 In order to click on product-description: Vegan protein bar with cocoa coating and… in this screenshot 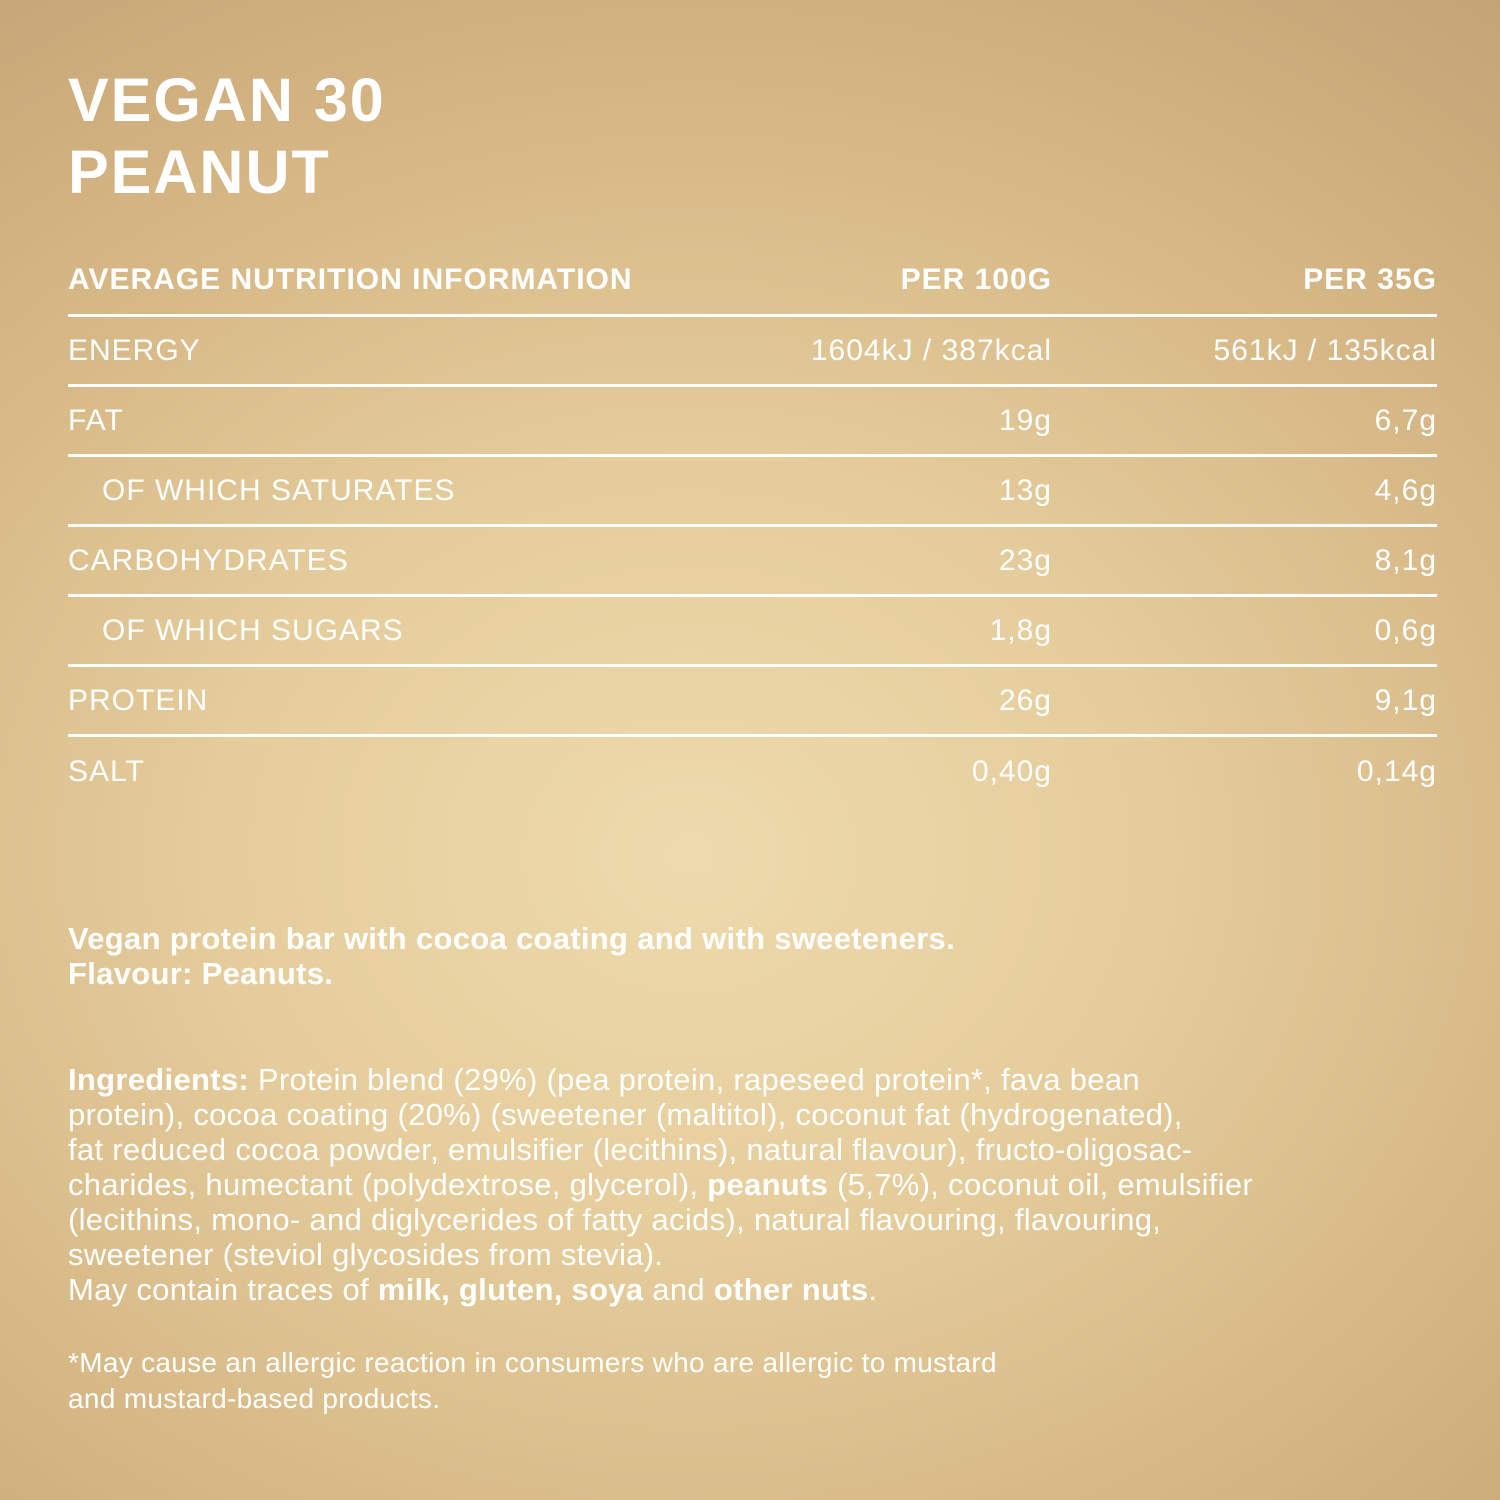, I will do `click(511, 956)`.